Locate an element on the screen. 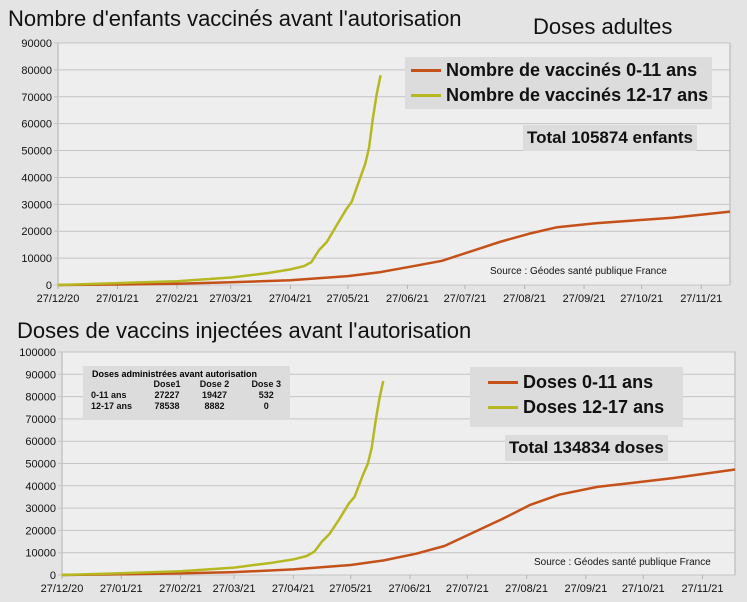  table-cell: 0 is located at coordinates (266, 406).